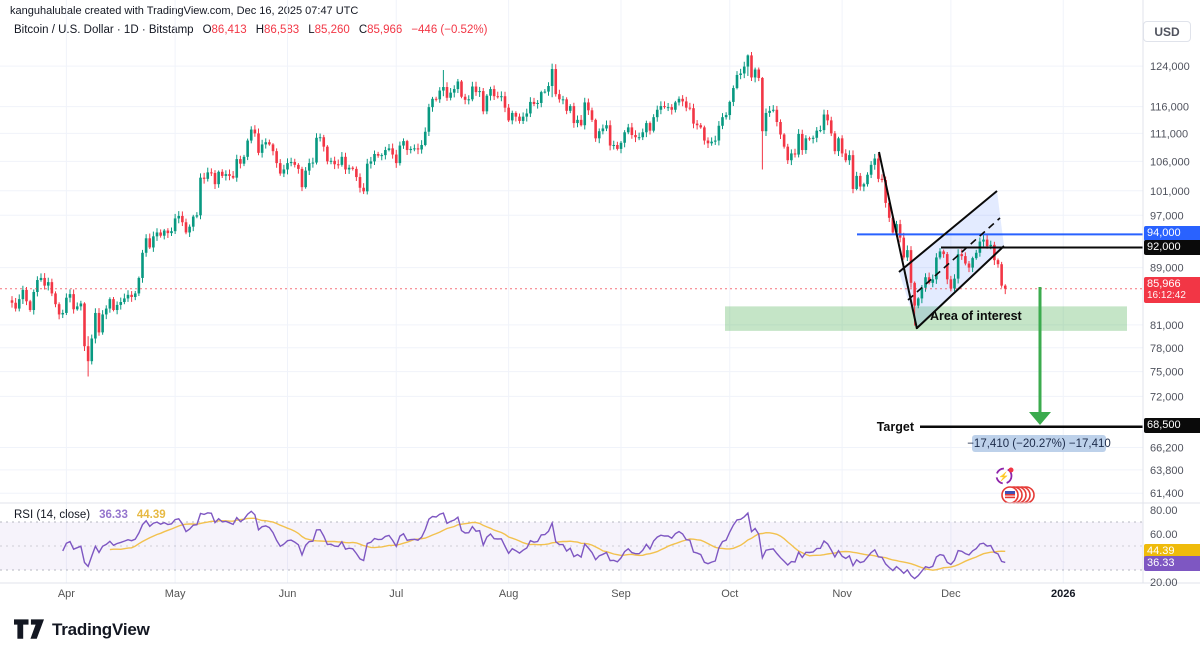  Describe the element at coordinates (151, 515) in the screenshot. I see `rsi-ma-current-value: 44.39` at that location.